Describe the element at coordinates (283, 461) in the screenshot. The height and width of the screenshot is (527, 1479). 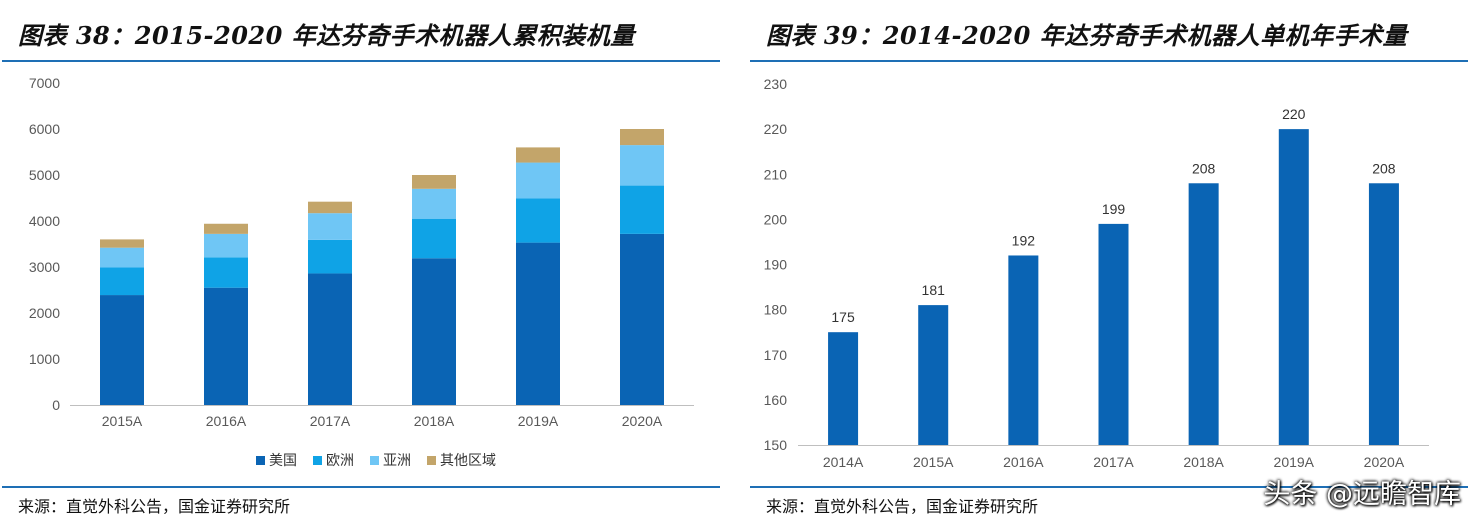
I see `legend-label: 美国` at that location.